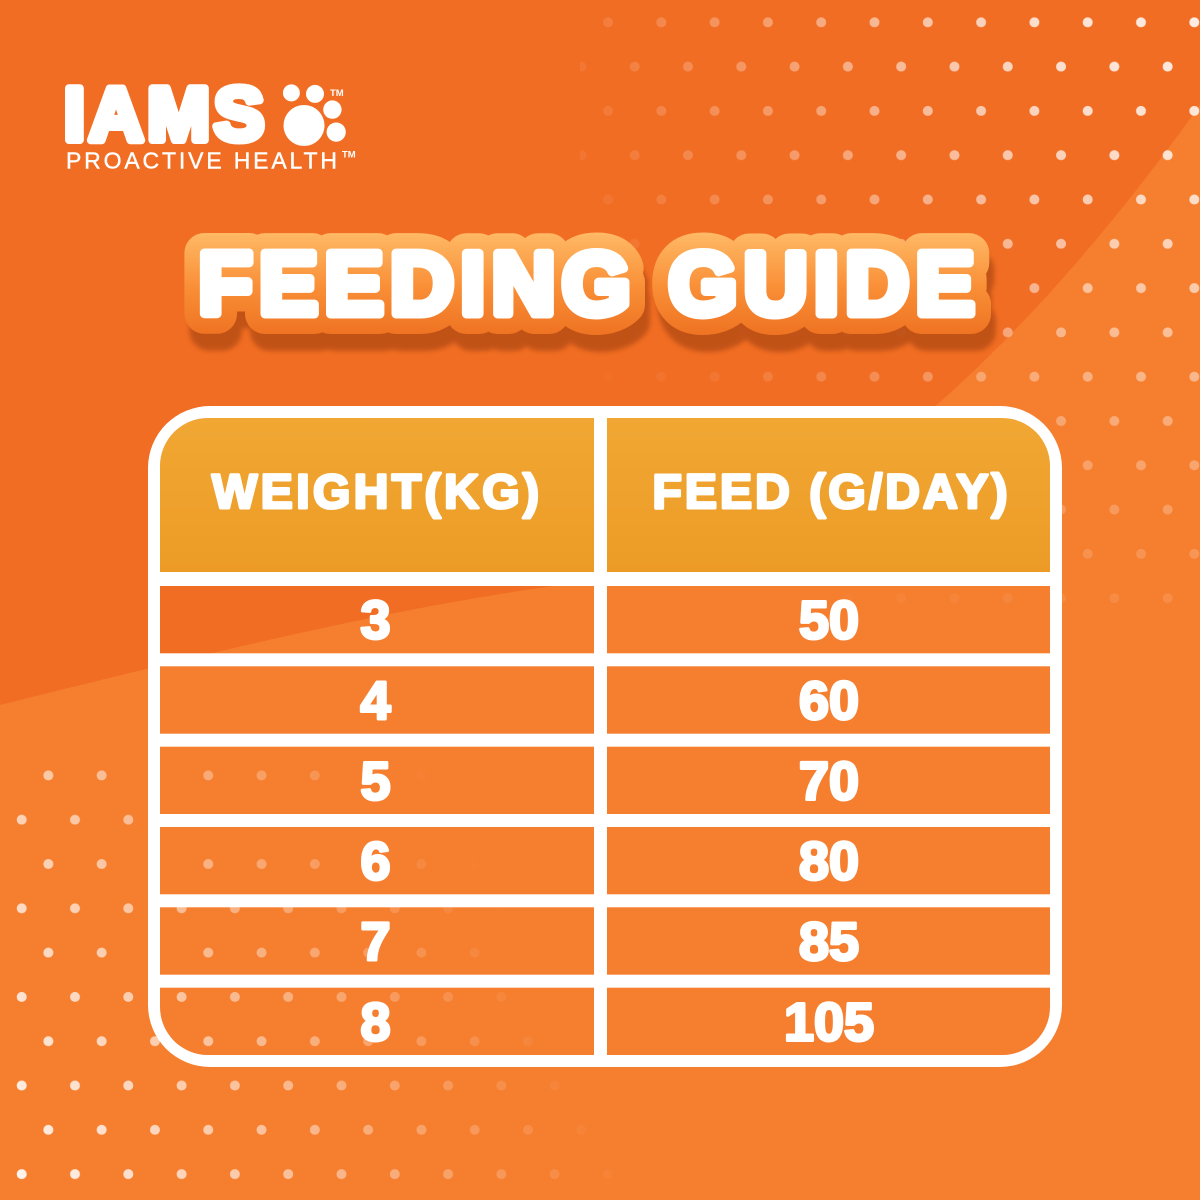  I want to click on svg-text: 70, so click(829, 781).